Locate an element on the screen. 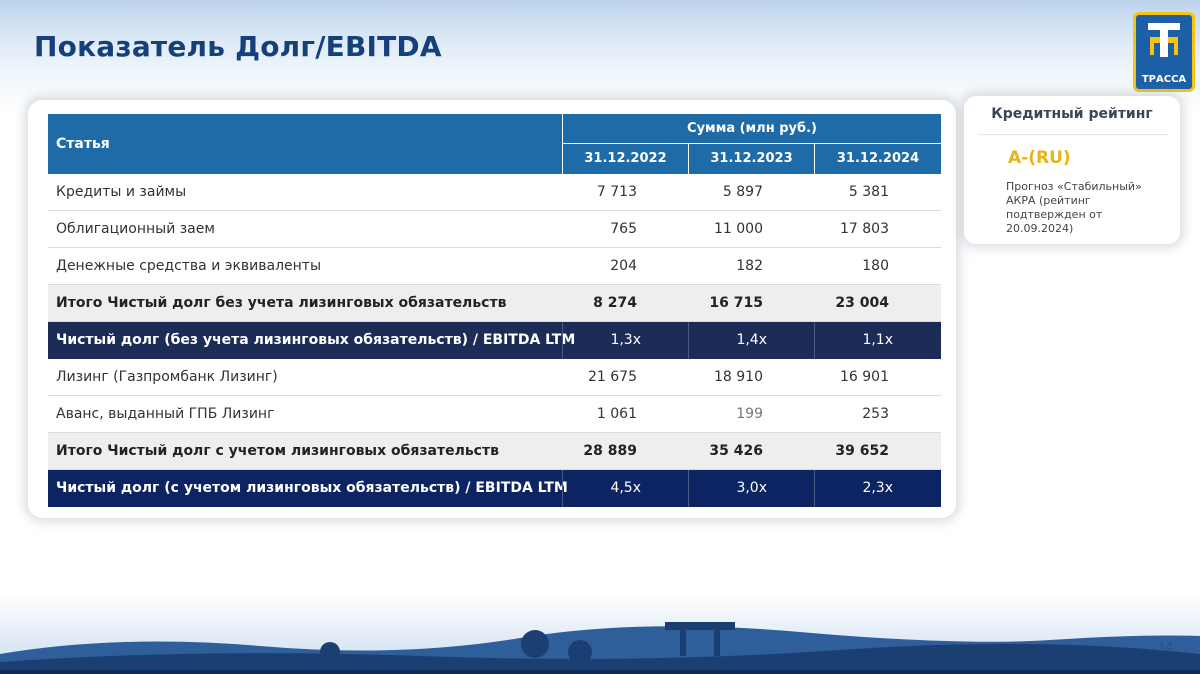 Image resolution: width=1200 pixels, height=674 pixels. row-value: 4,5x is located at coordinates (625, 488).